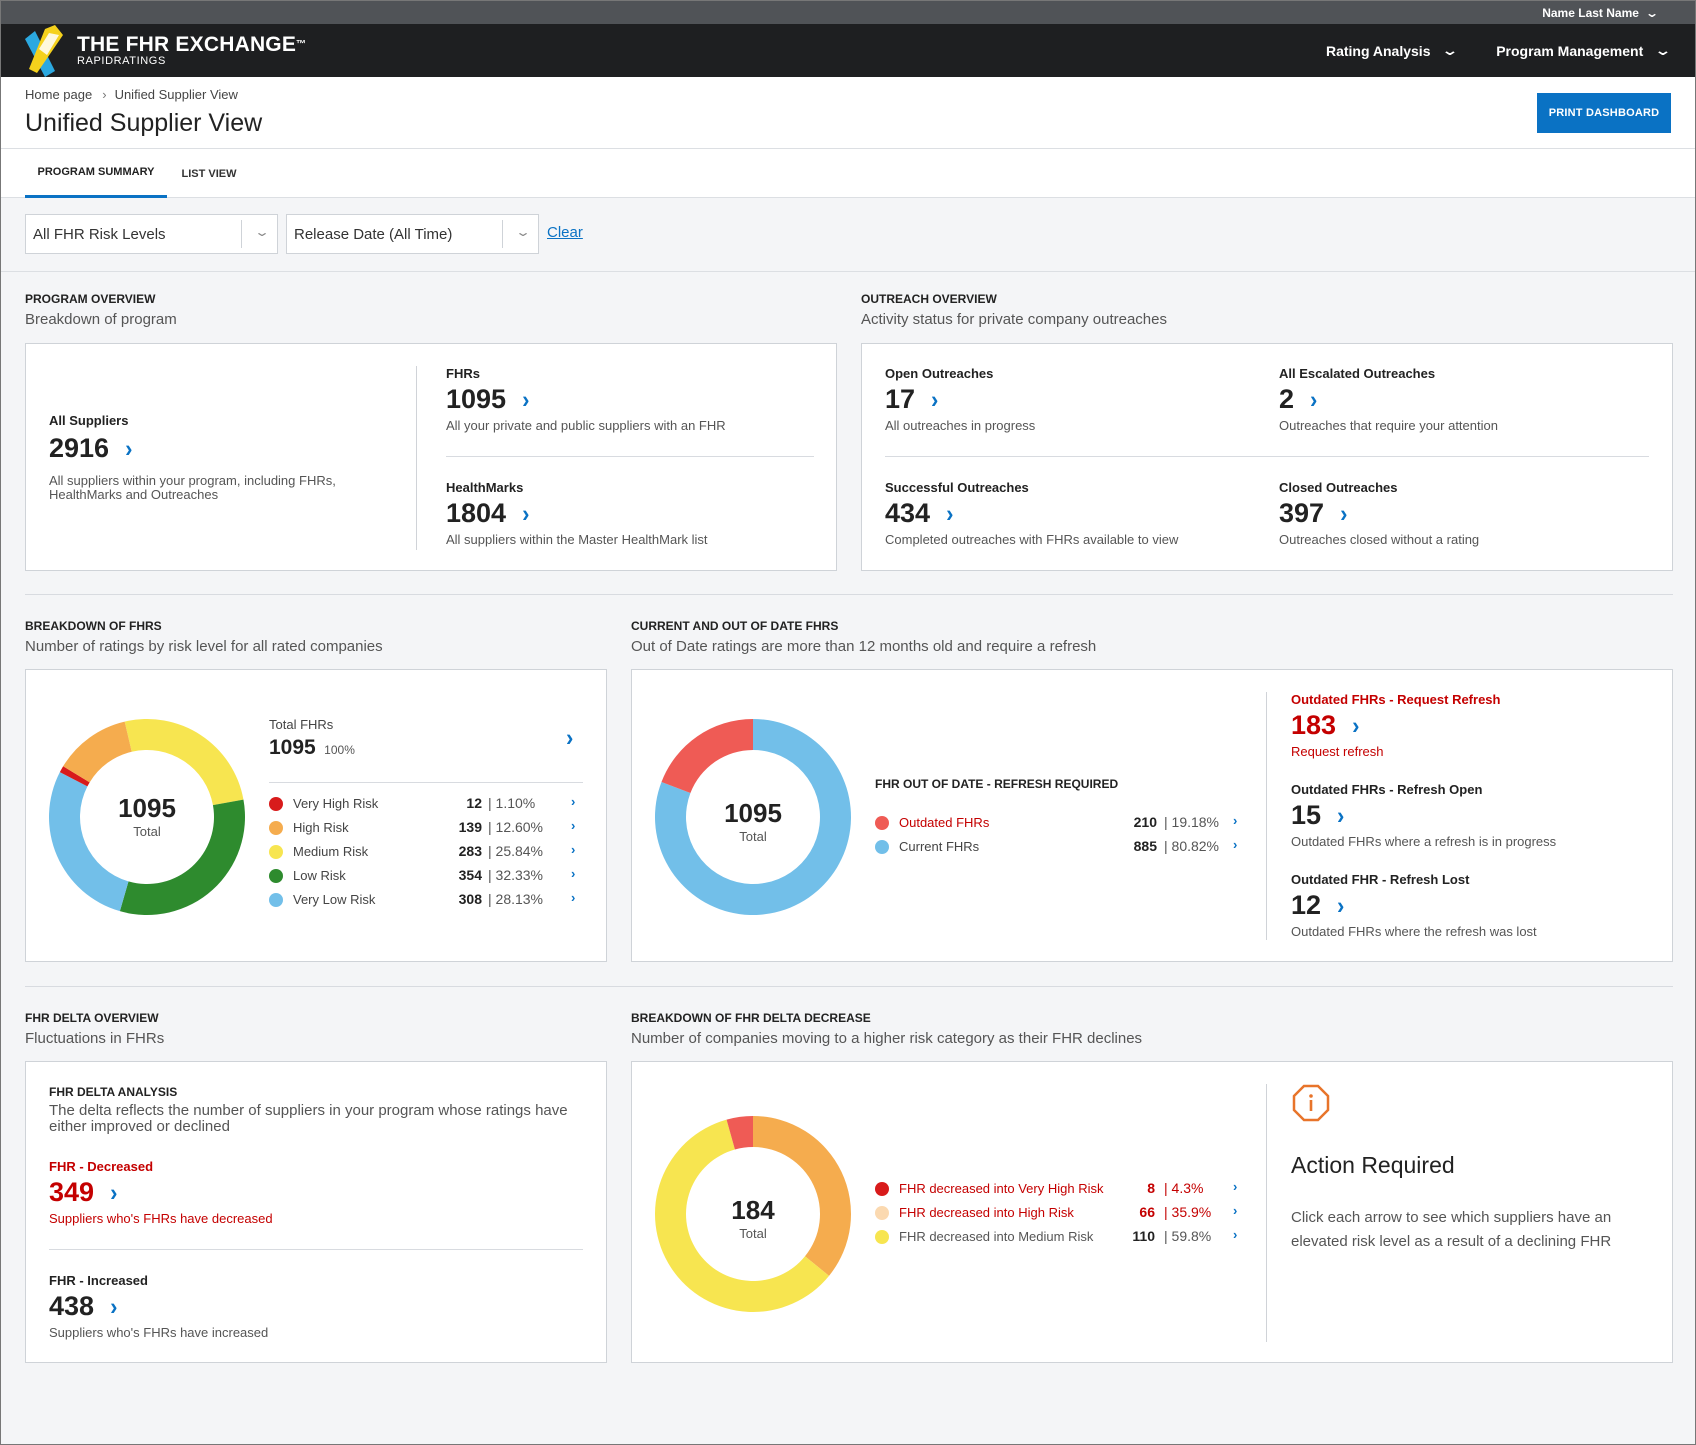  I want to click on breakdown-fhrs-title: BREAKDOWN OF FHRS, so click(93, 626).